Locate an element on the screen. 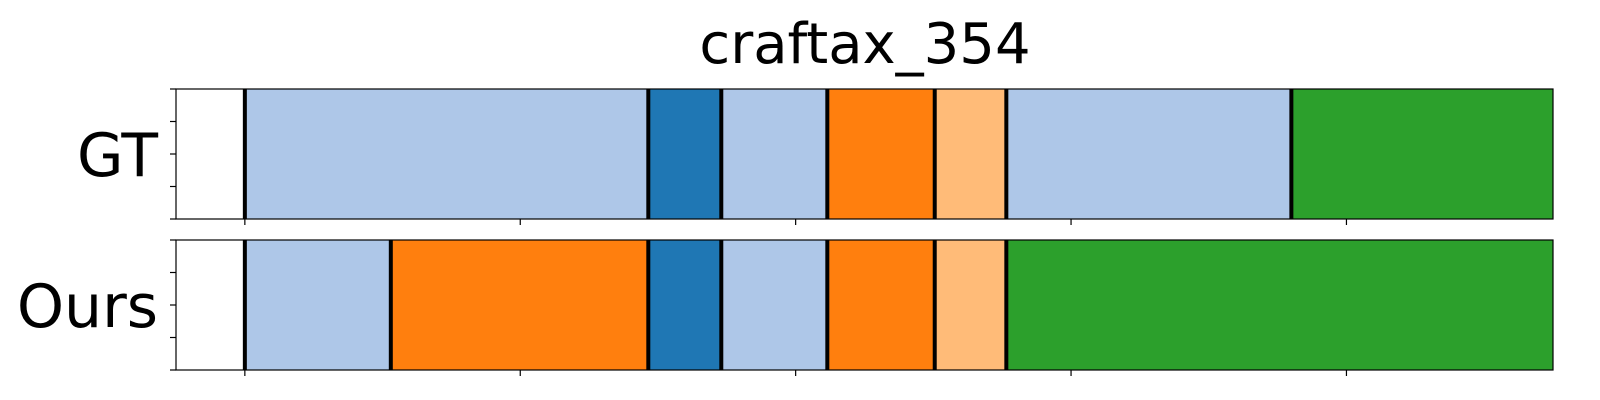 Image resolution: width=1600 pixels, height=400 pixels. row-label: Ours is located at coordinates (87, 307).